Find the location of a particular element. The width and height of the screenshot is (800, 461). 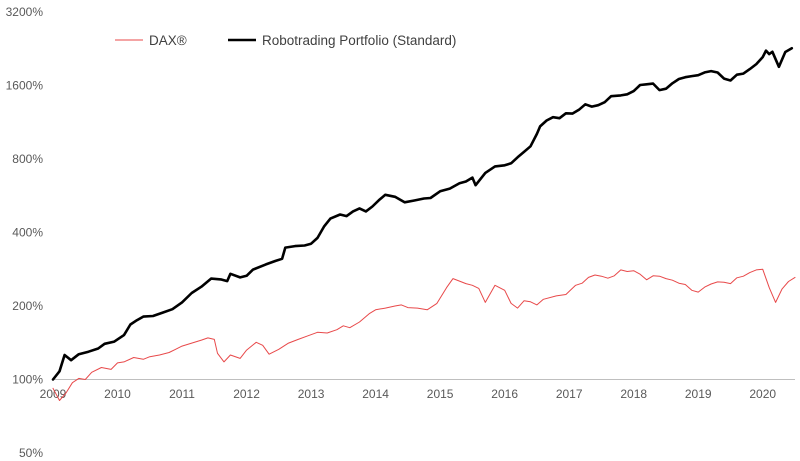

legend-dax-label: DAX® is located at coordinates (168, 40).